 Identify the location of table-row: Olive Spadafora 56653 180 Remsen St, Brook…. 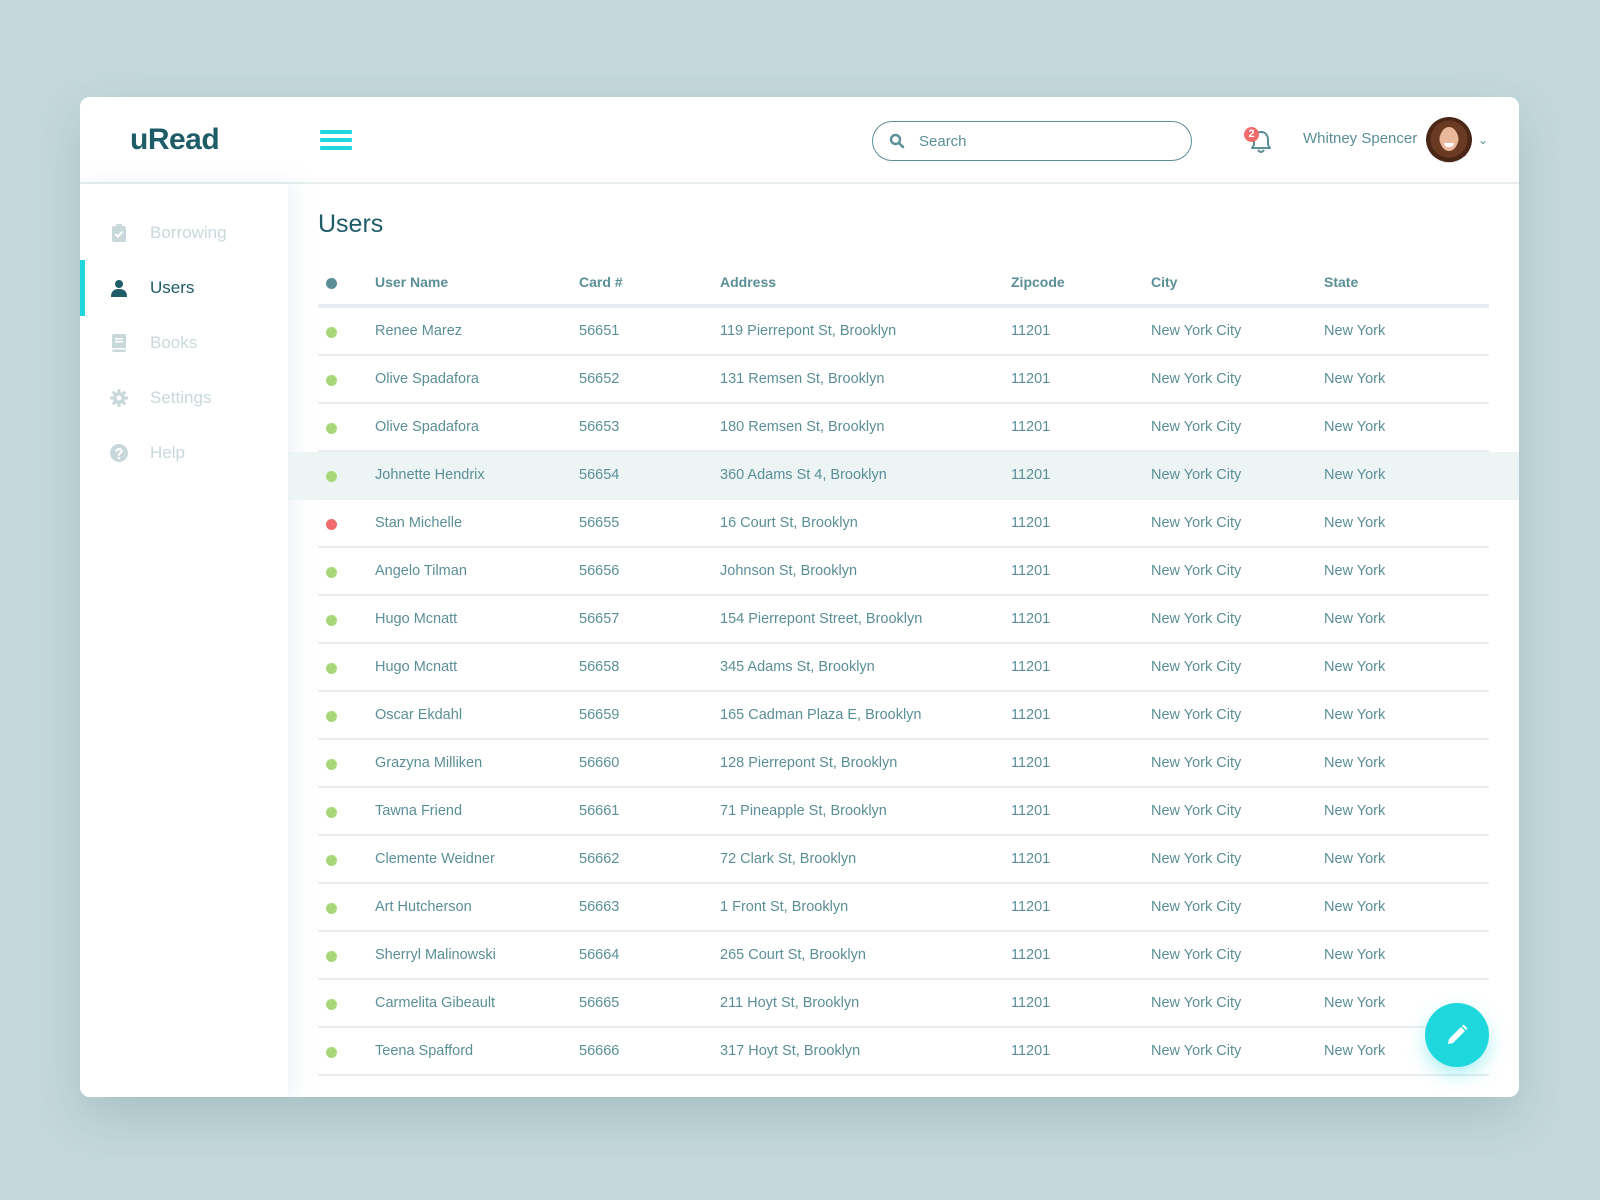
(903, 428).